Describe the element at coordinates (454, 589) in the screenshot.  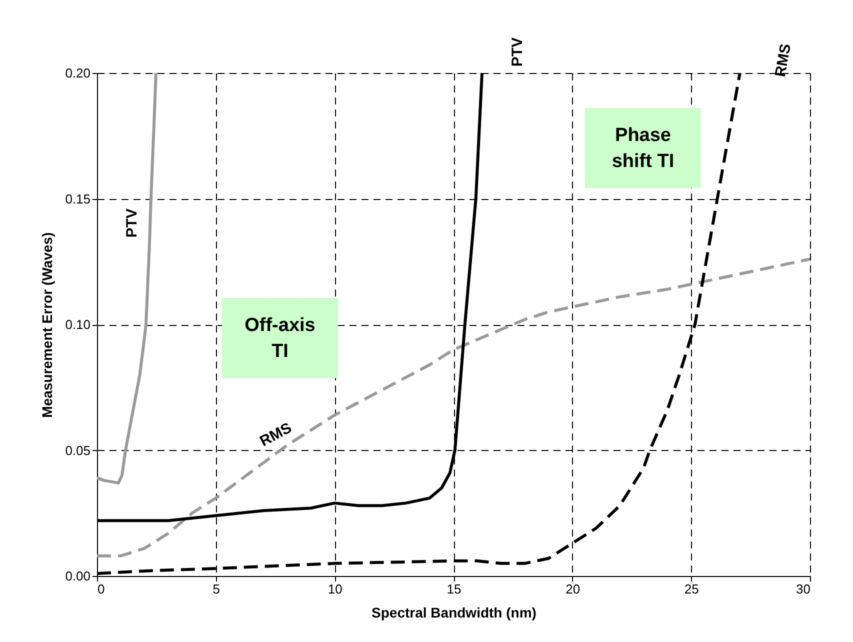
I see `x-tick-label: 15` at that location.